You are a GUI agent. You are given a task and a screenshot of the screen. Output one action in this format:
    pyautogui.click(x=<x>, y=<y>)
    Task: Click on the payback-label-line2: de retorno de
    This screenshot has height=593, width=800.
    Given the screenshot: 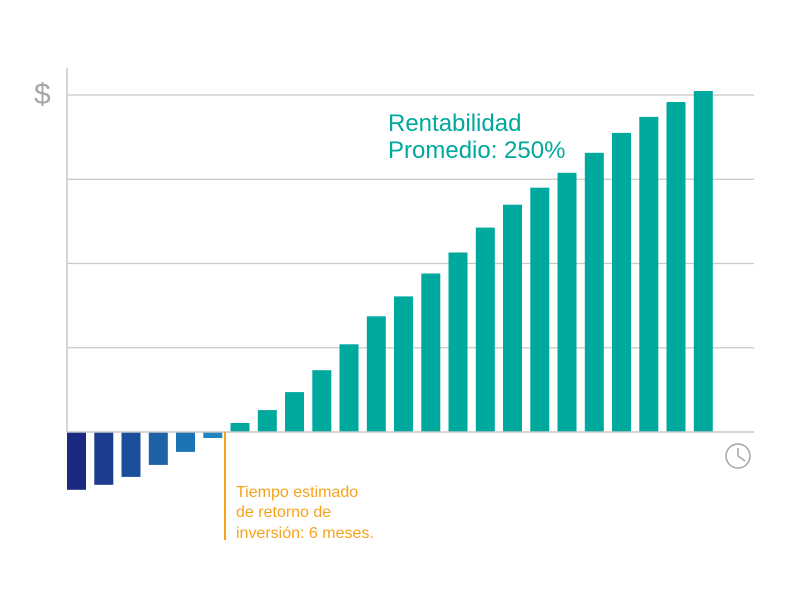 What is the action you would take?
    pyautogui.click(x=283, y=512)
    